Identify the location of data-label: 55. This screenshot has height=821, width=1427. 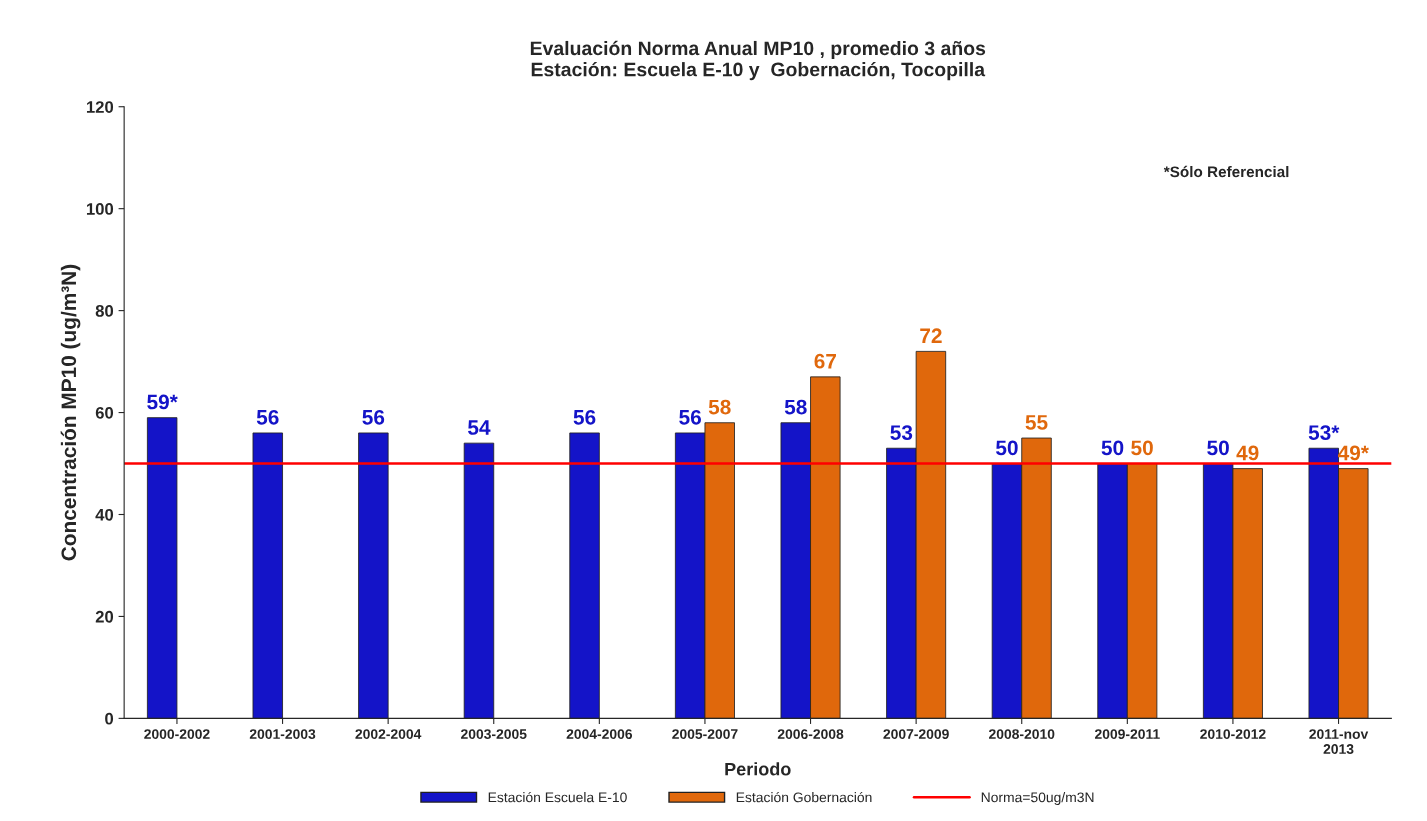
(1036, 422).